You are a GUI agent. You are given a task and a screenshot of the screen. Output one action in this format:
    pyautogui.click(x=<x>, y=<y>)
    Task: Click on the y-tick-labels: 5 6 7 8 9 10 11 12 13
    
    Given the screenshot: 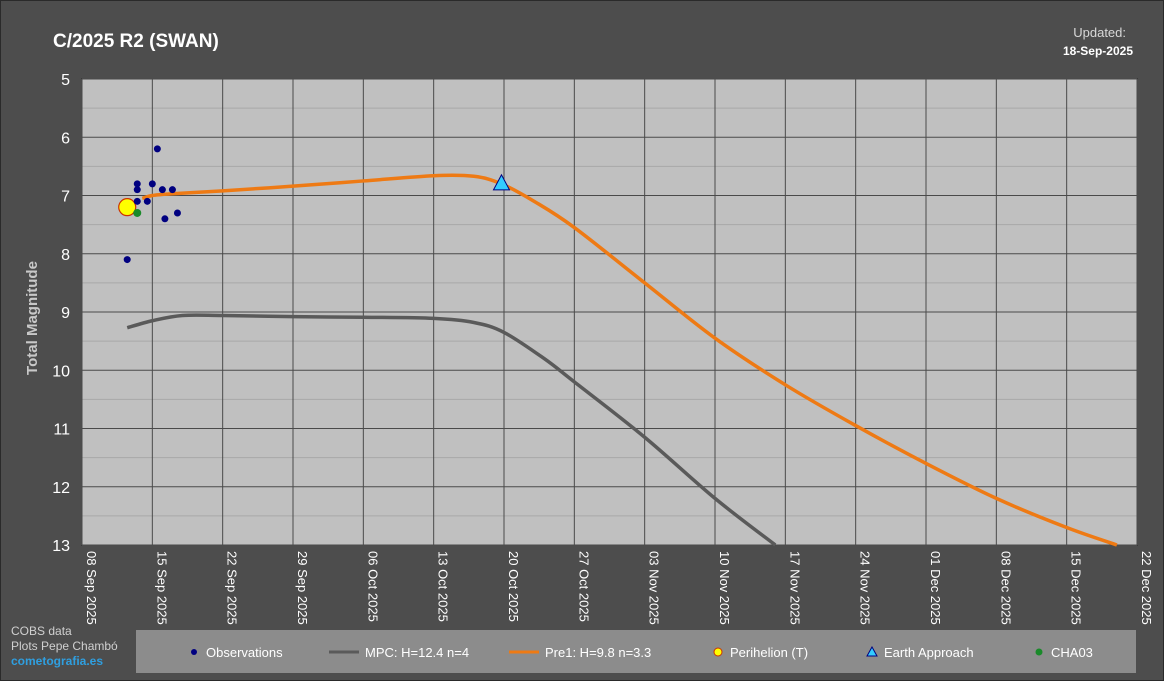 What is the action you would take?
    pyautogui.click(x=61, y=313)
    